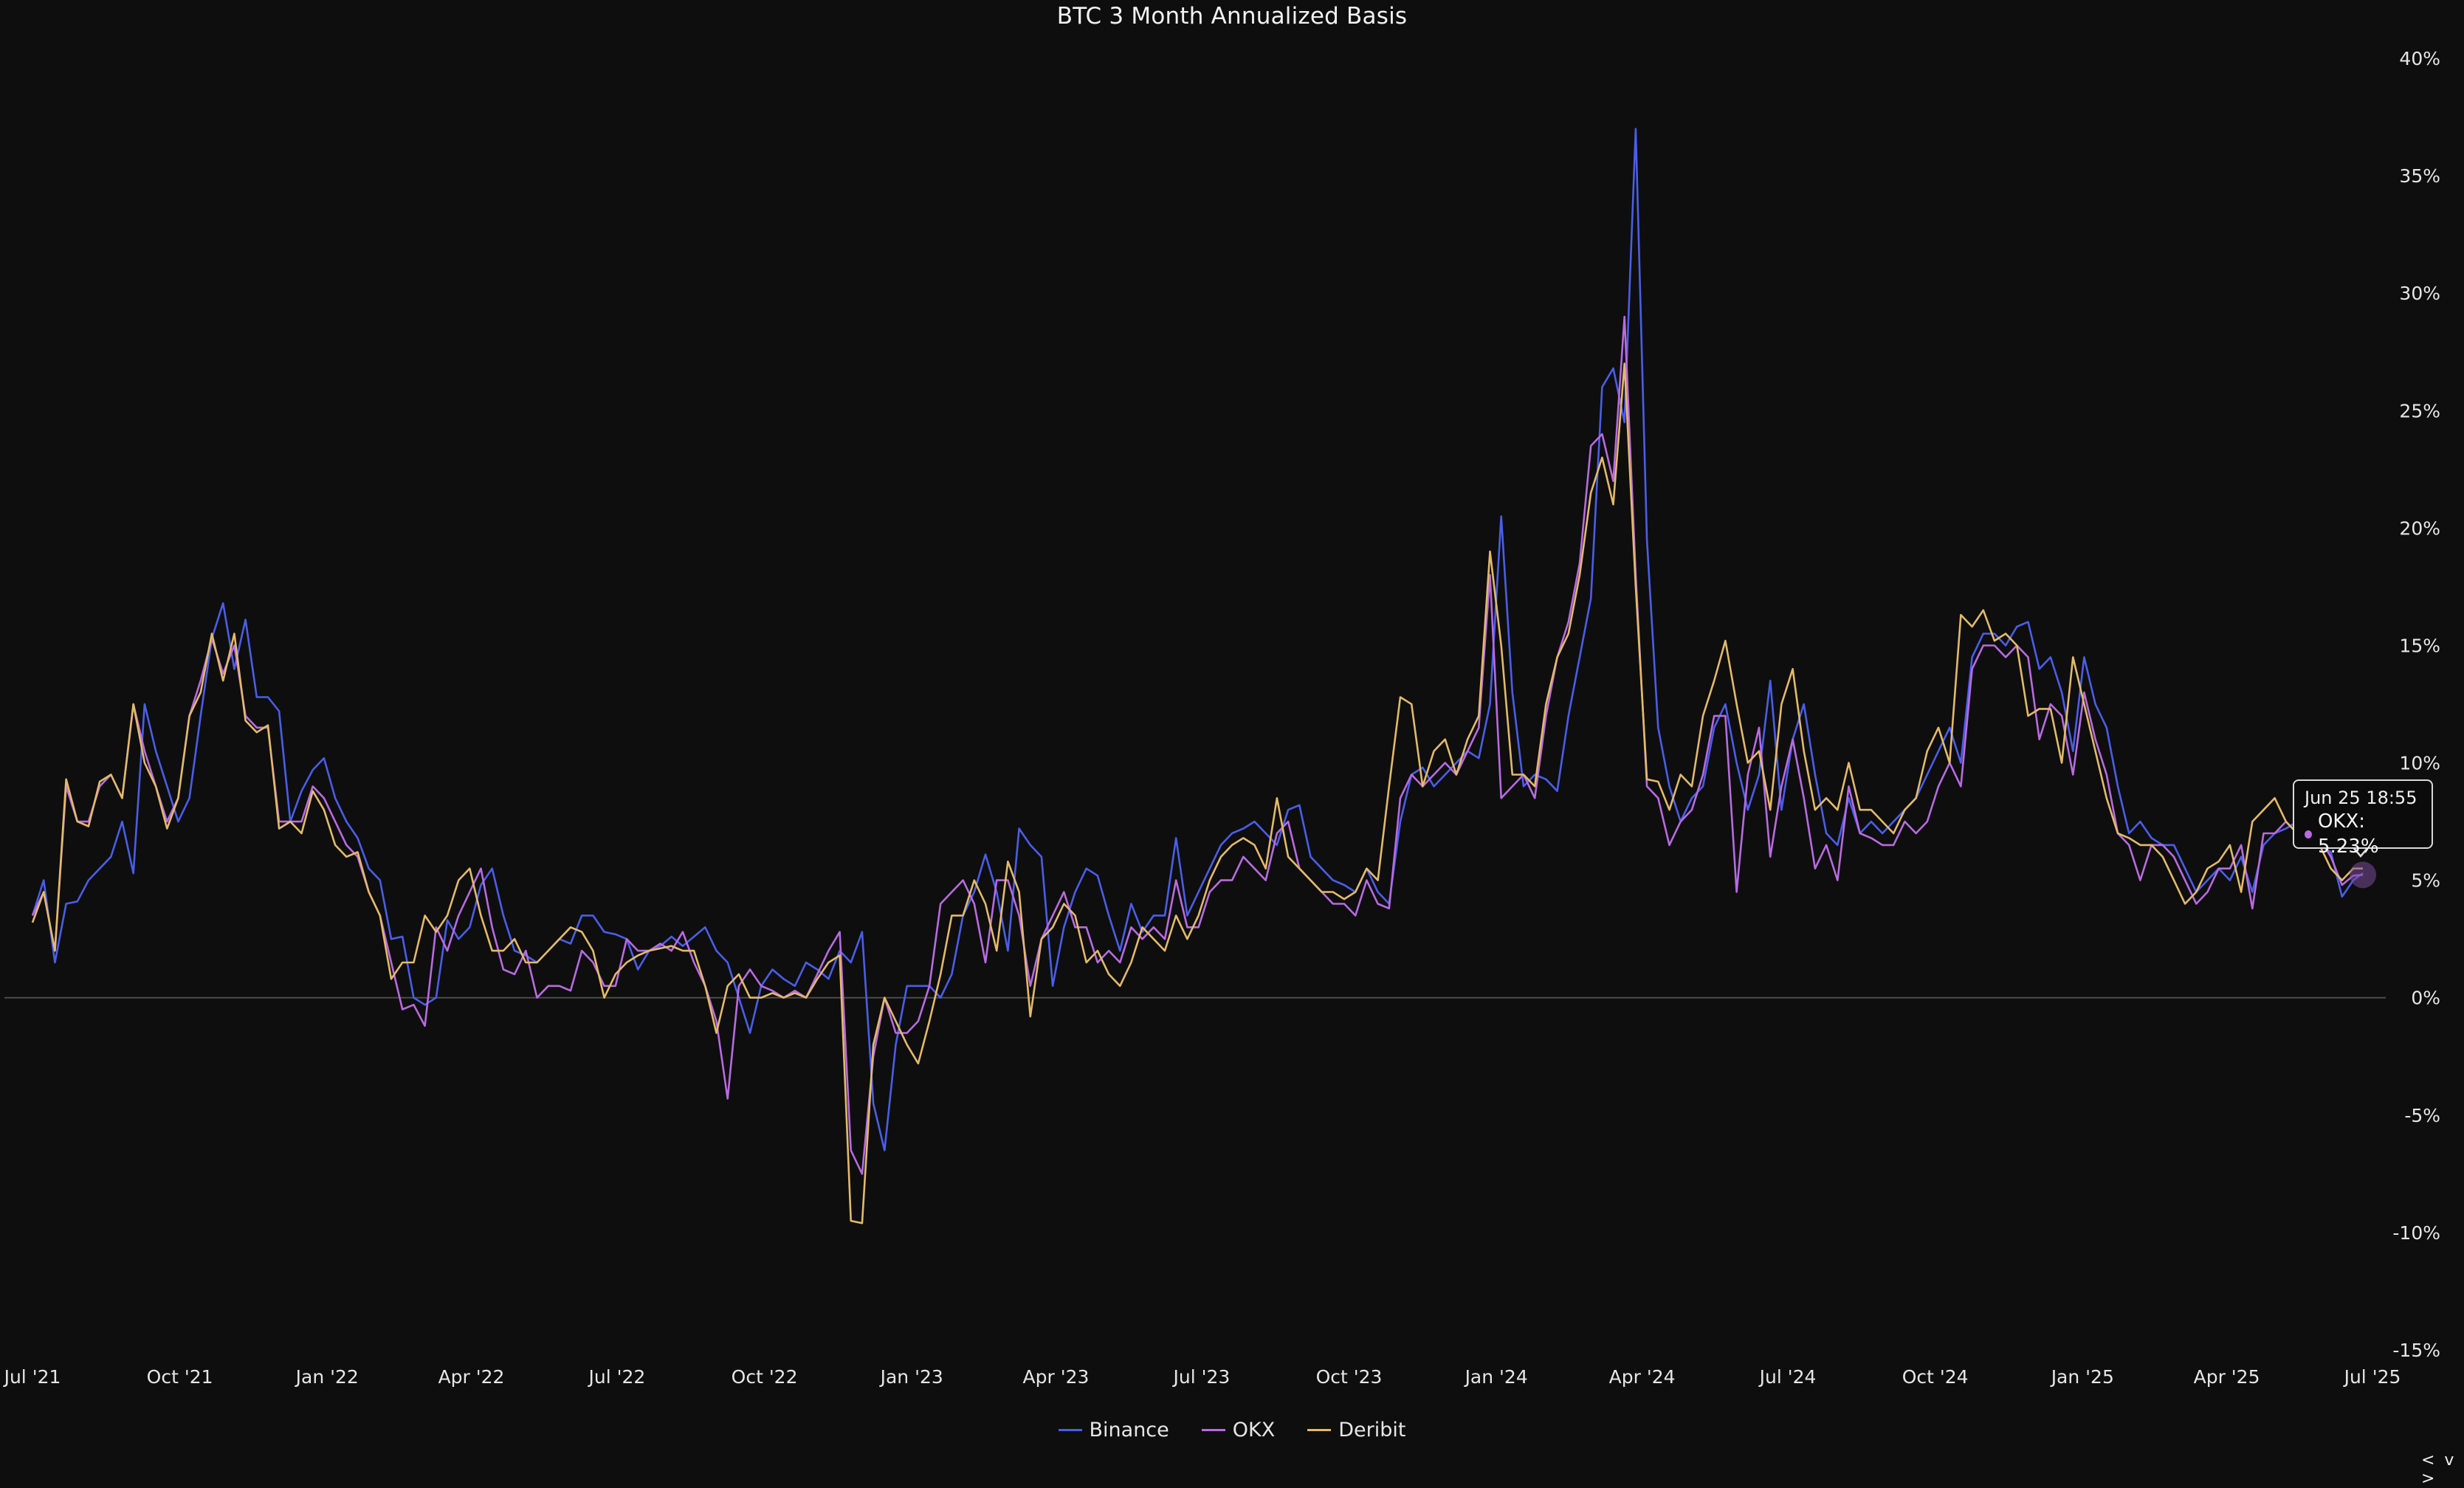 The width and height of the screenshot is (2464, 1488). I want to click on x-tick-label: Jul '22, so click(617, 1377).